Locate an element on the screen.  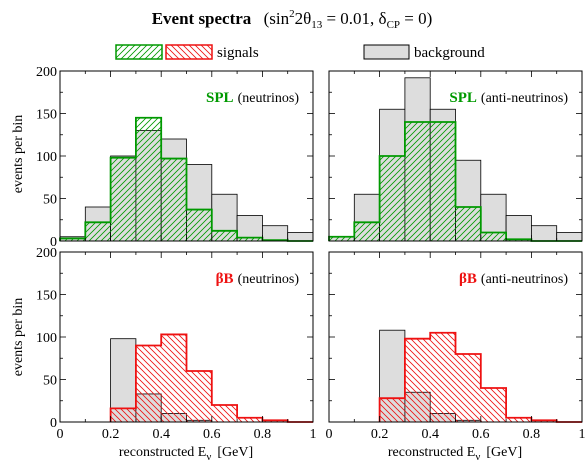
legend-label-background: background is located at coordinates (449, 53).